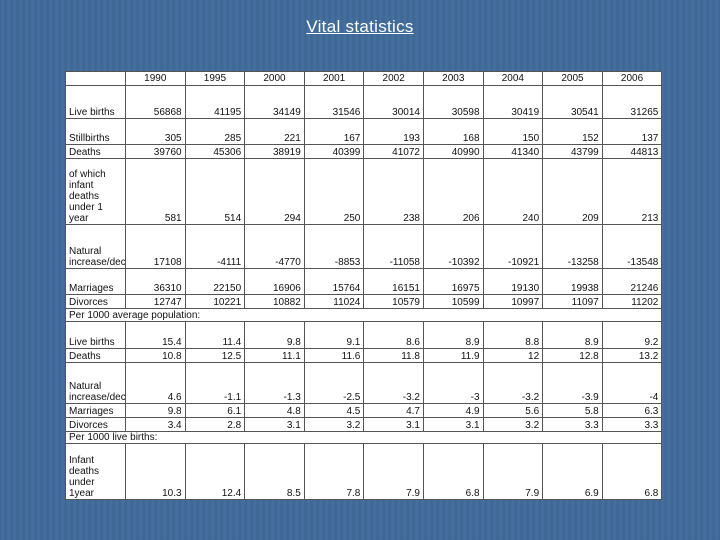 The height and width of the screenshot is (540, 720). Describe the element at coordinates (215, 281) in the screenshot. I see `table-cell: 22150` at that location.